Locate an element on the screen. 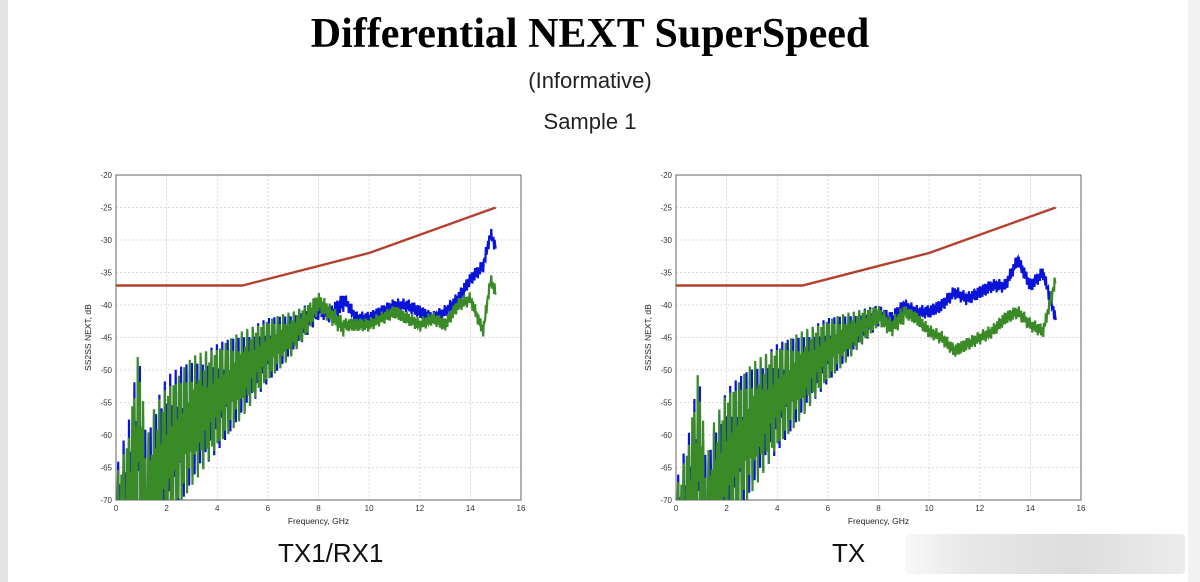  blurred-watermark is located at coordinates (1045, 554).